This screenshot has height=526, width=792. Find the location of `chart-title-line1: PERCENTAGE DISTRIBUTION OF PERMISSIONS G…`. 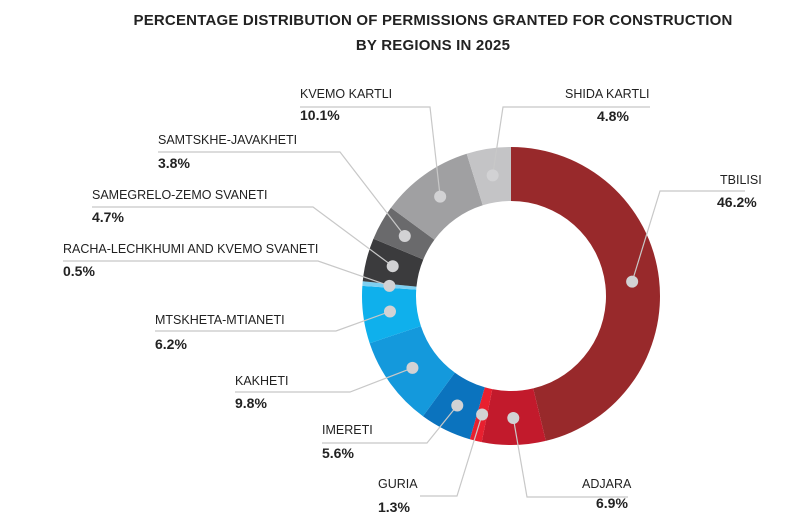

chart-title-line1: PERCENTAGE DISTRIBUTION OF PERMISSIONS G… is located at coordinates (433, 20).